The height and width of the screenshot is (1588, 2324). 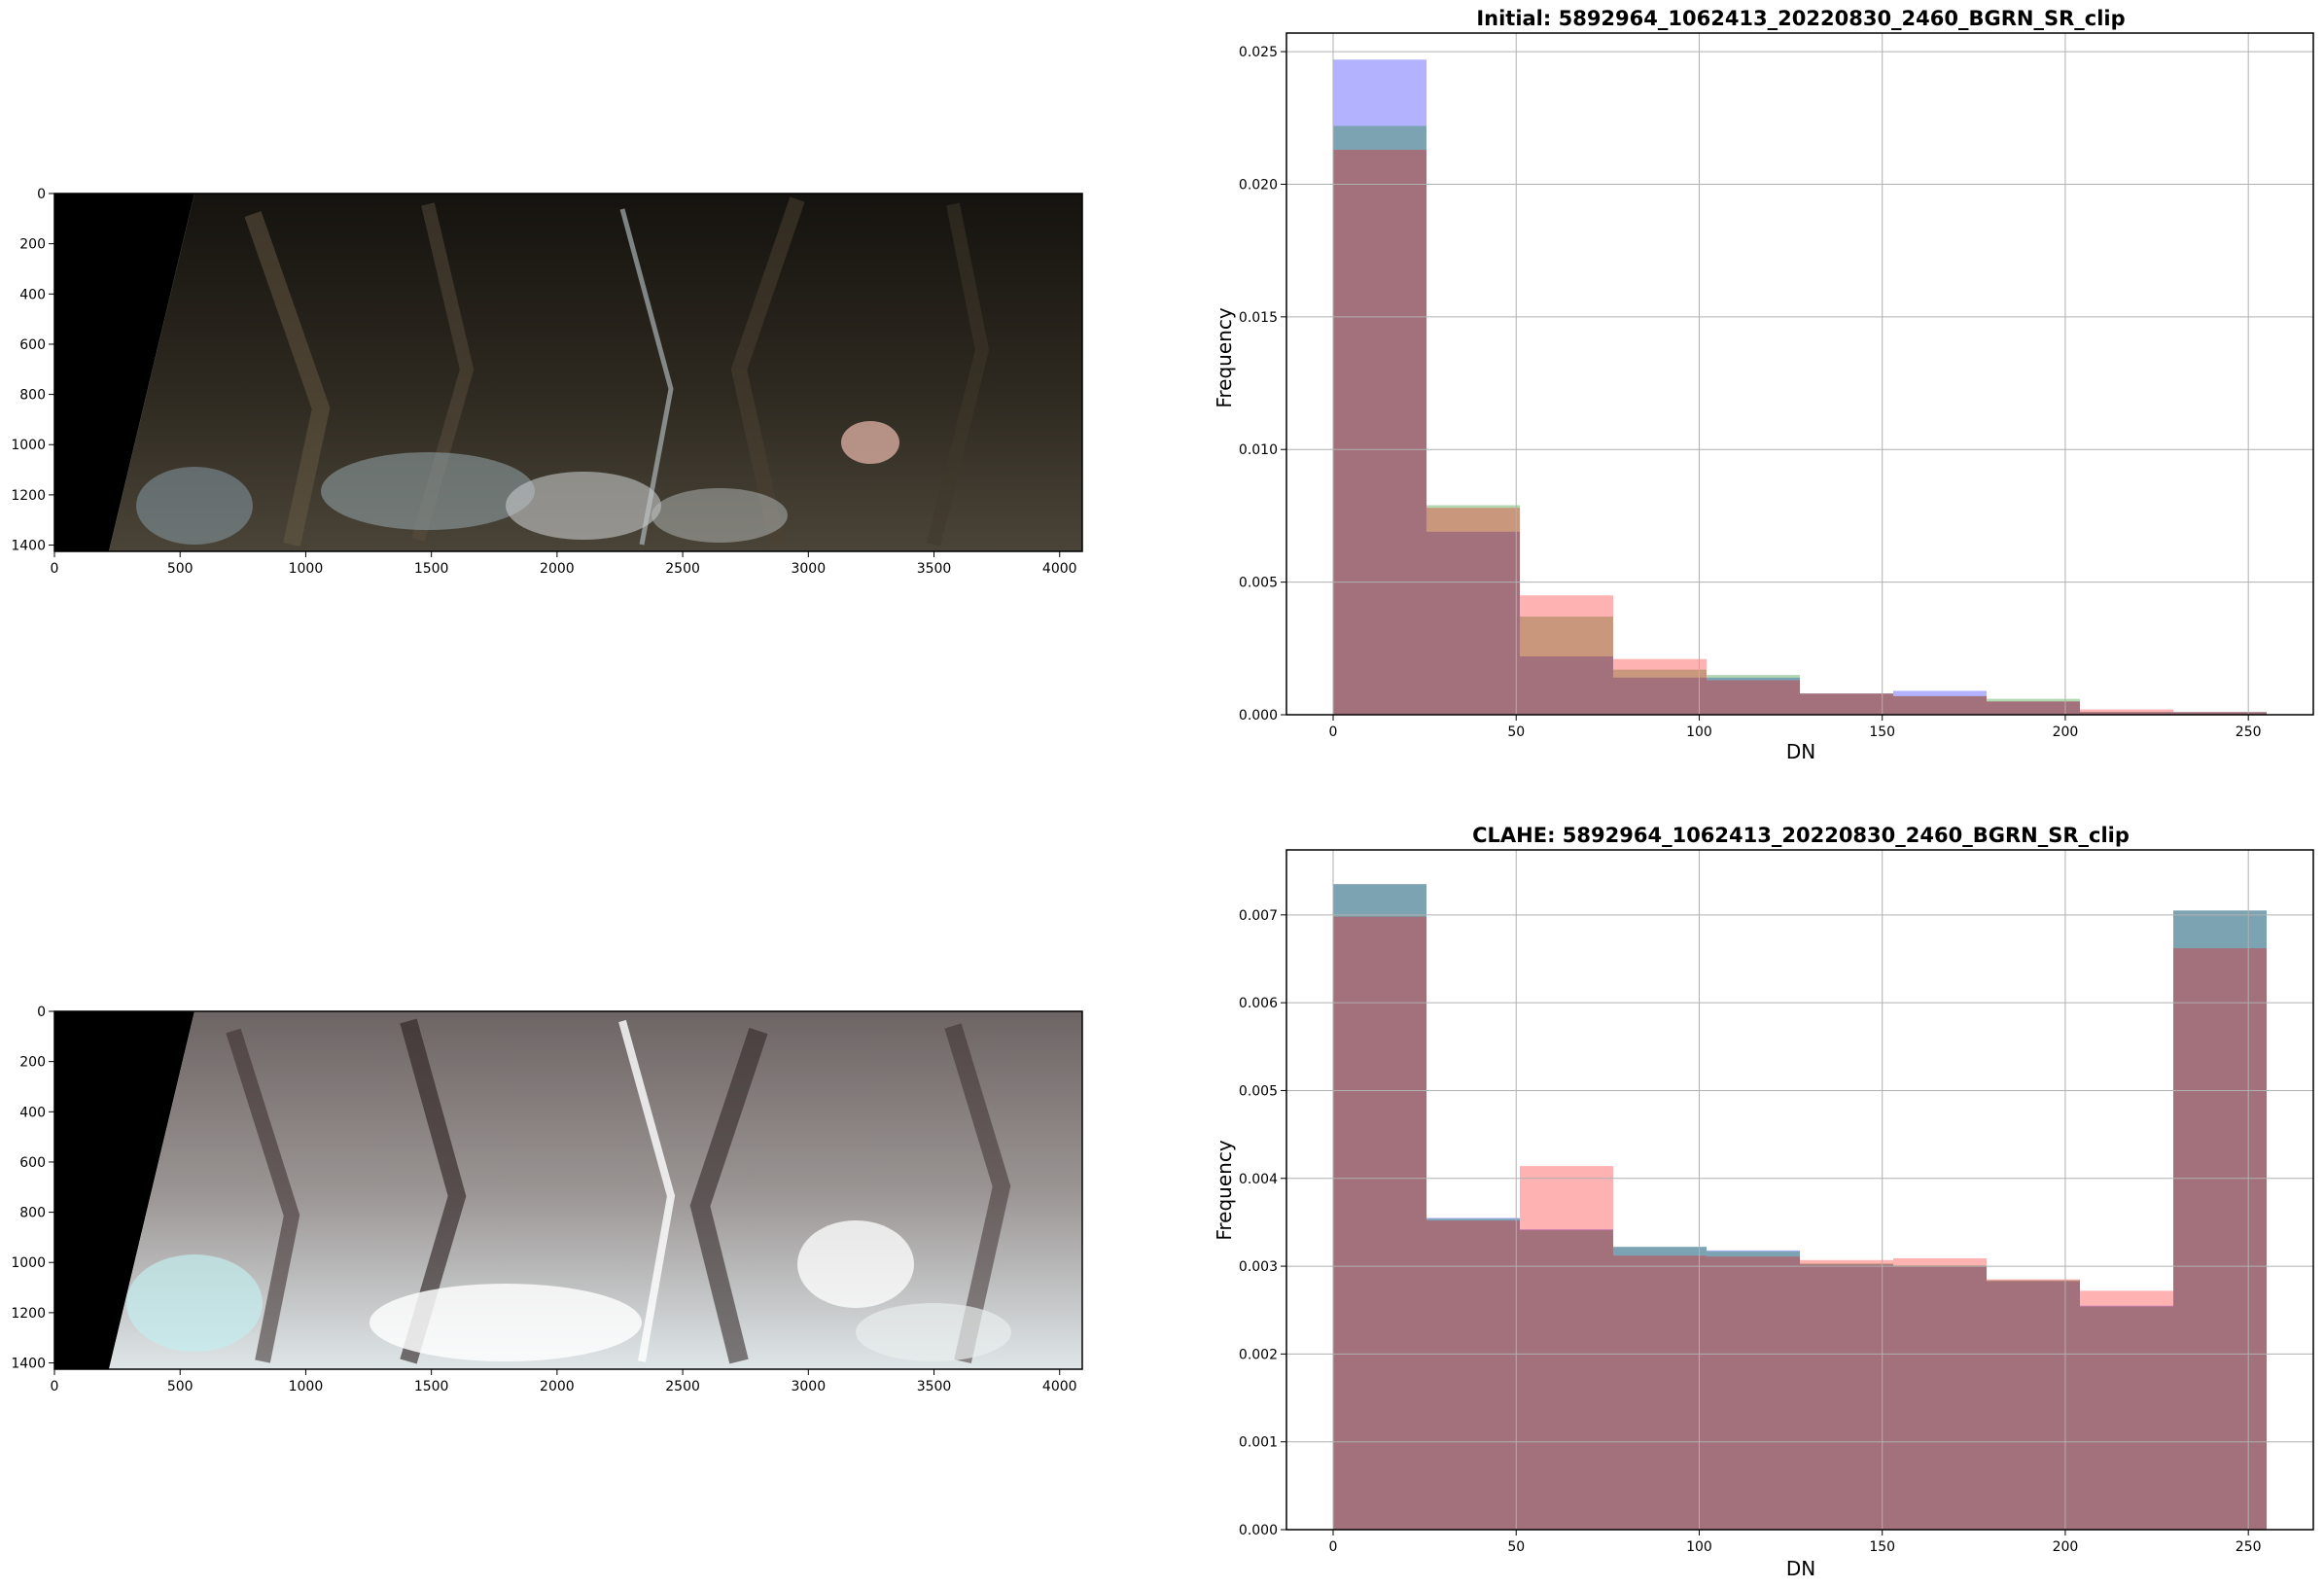 I want to click on y-tick-label: 200, so click(x=32, y=1063).